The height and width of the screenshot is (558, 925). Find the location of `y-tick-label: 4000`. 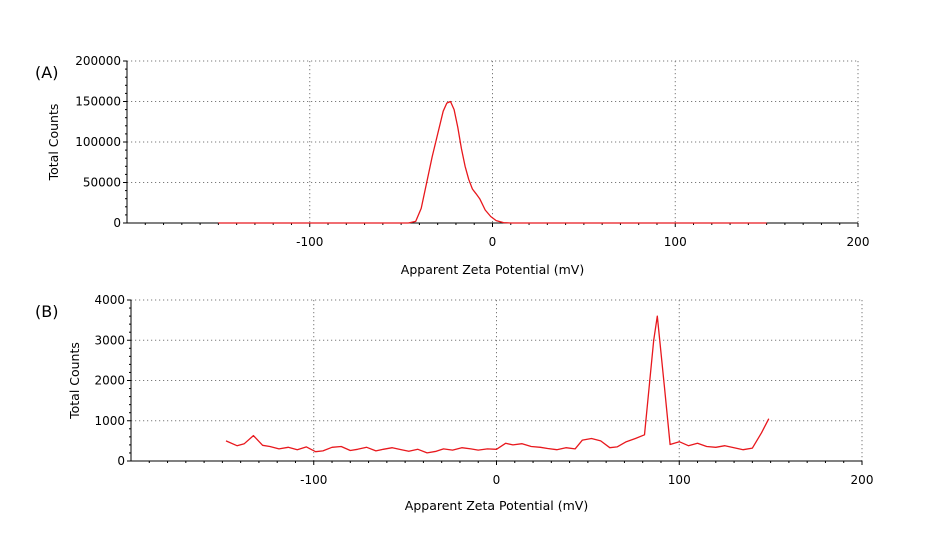

y-tick-label: 4000 is located at coordinates (109, 300).